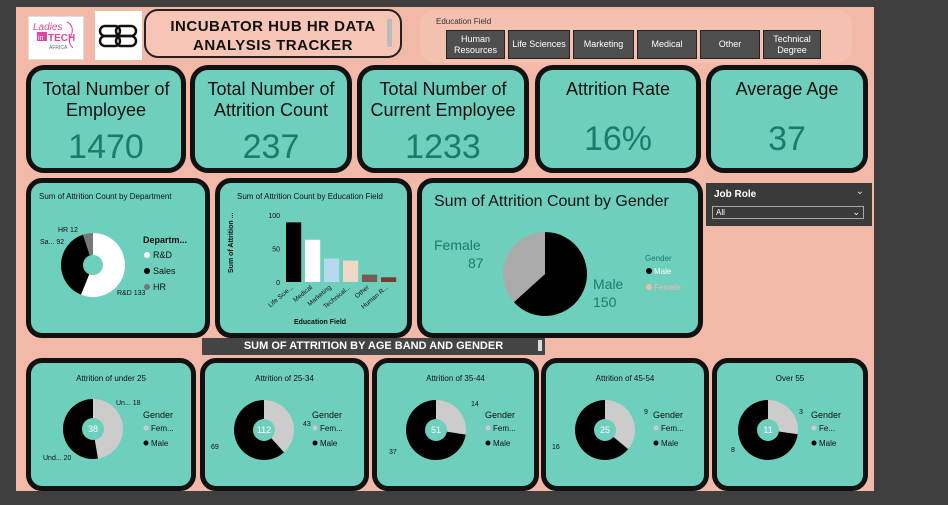 This screenshot has height=505, width=948. I want to click on logo-text-ladies: Ladies, so click(47, 27).